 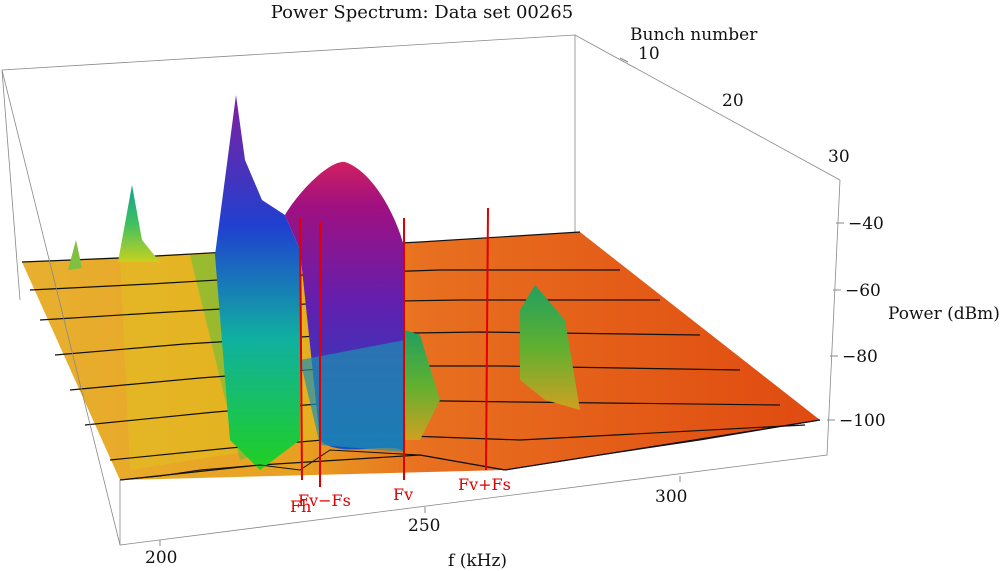 What do you see at coordinates (403, 494) in the screenshot?
I see `marker-fv-label: Fv` at bounding box center [403, 494].